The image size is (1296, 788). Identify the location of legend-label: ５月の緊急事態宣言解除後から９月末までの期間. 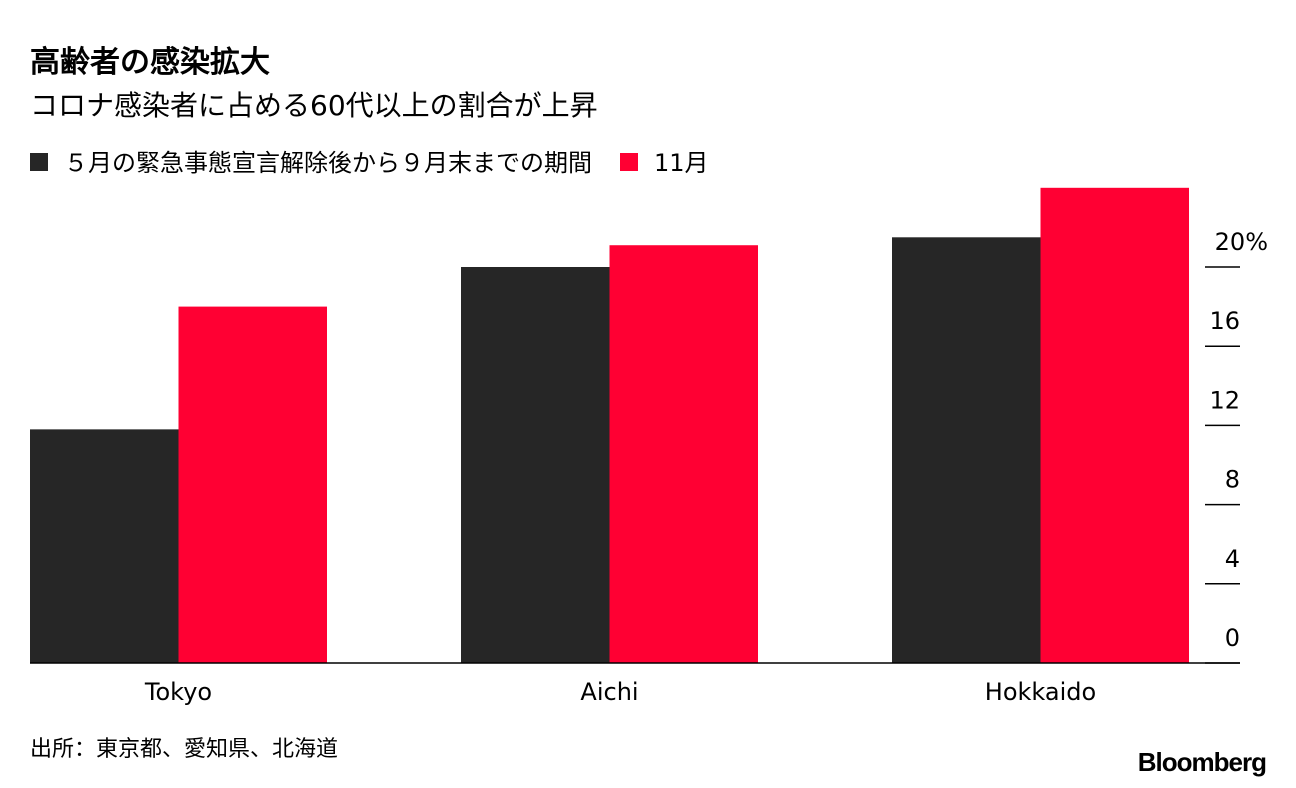
(328, 163).